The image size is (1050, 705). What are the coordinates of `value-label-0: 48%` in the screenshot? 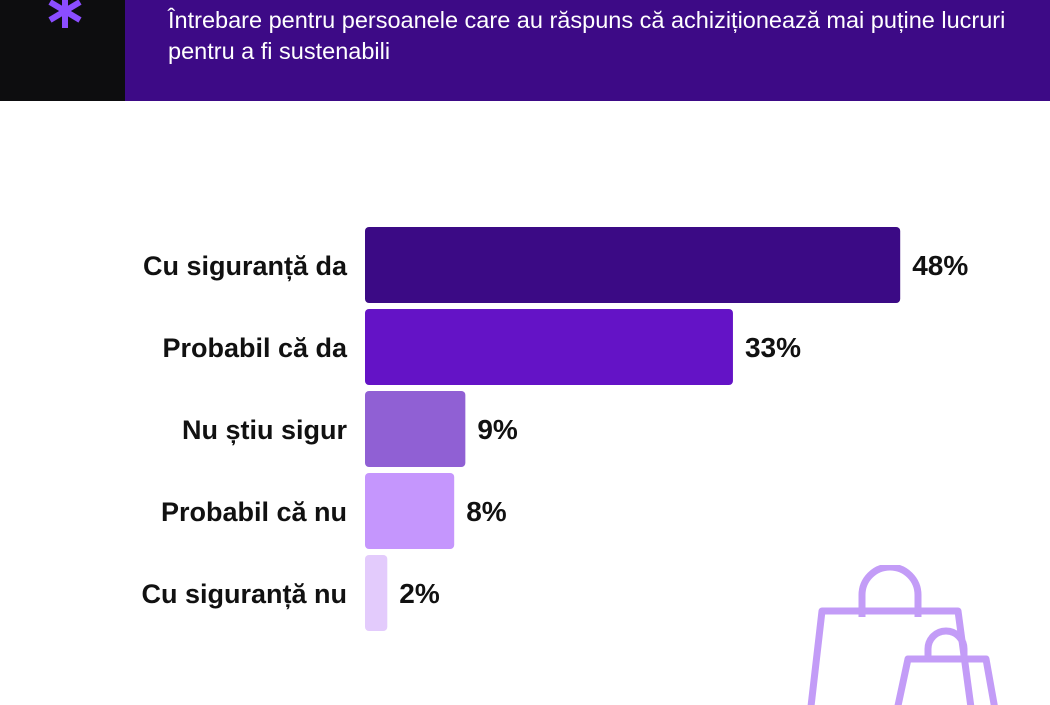 It's located at (940, 265).